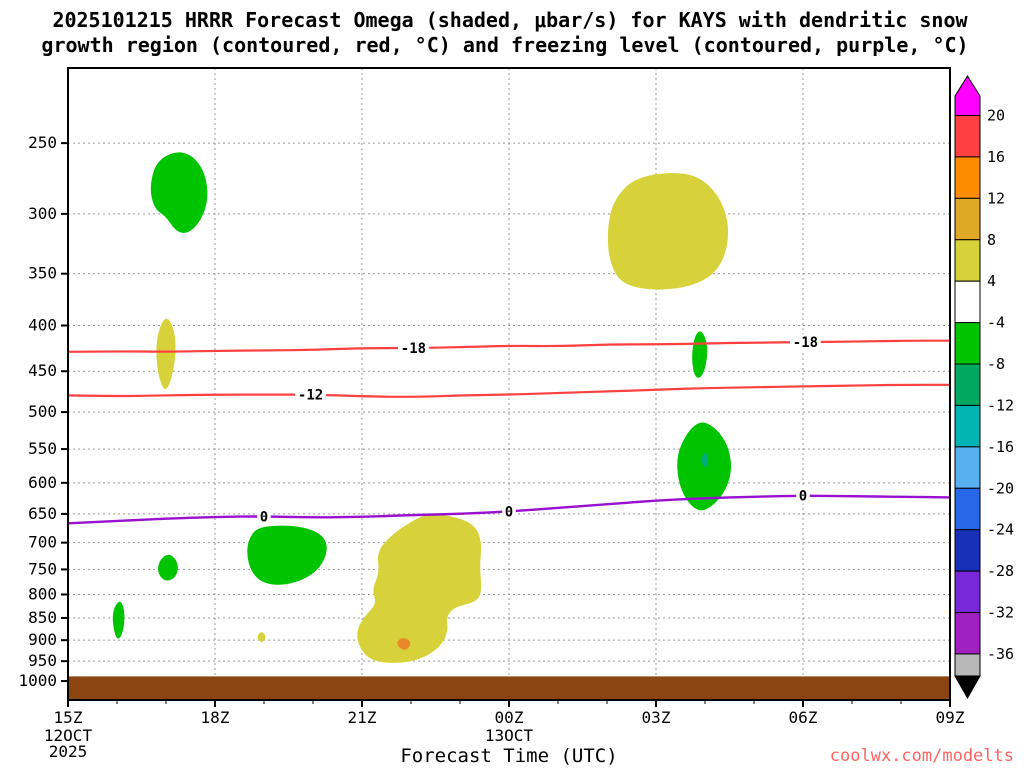  What do you see at coordinates (419, 588) in the screenshot?
I see `omega-yellow-lower-center` at bounding box center [419, 588].